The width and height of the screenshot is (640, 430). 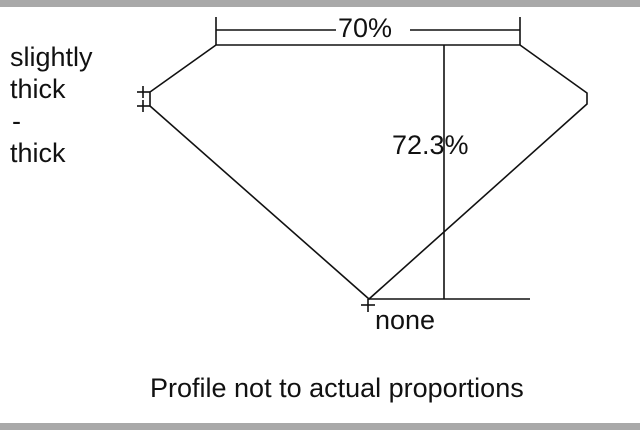 What do you see at coordinates (16, 121) in the screenshot?
I see `girdle-label-3: -` at bounding box center [16, 121].